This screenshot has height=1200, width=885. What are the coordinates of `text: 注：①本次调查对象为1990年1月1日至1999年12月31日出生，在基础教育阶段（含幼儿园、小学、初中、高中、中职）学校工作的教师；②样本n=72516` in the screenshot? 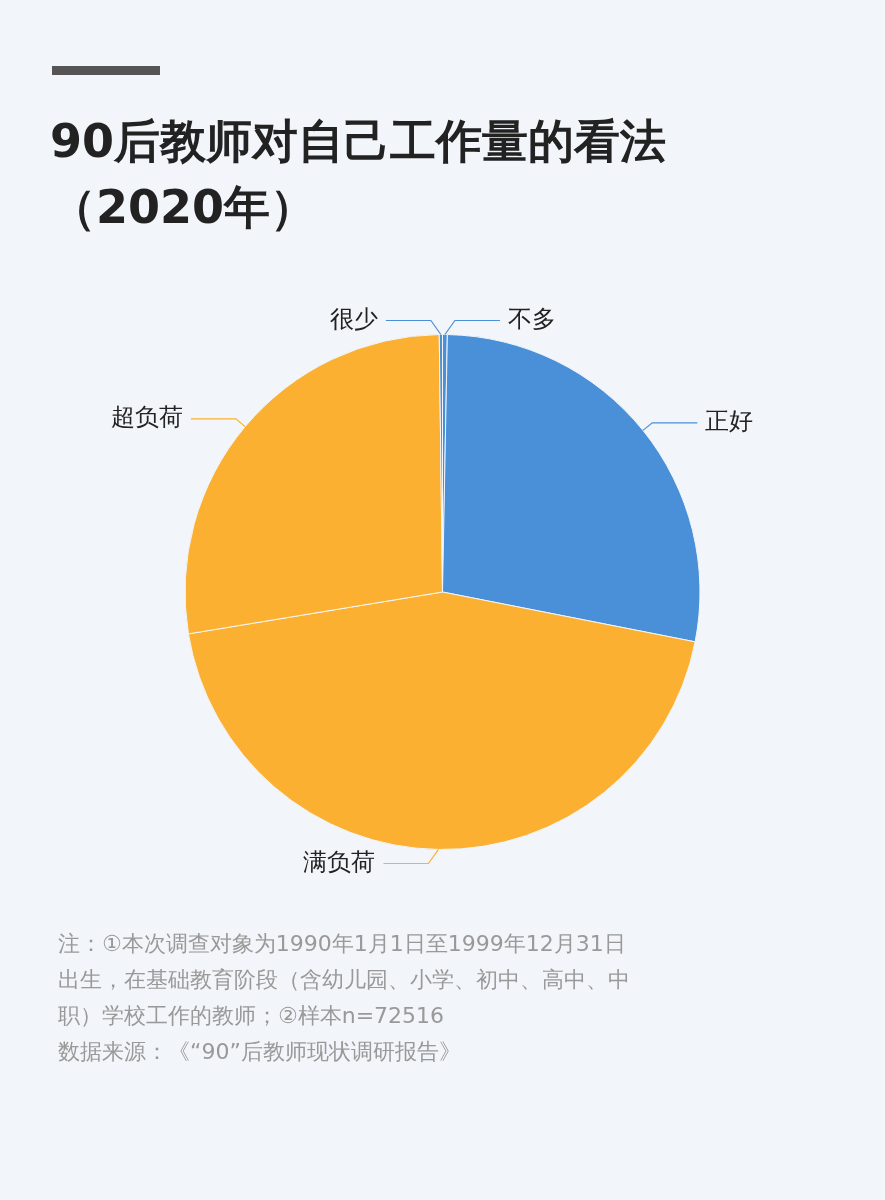 It's located at (344, 980).